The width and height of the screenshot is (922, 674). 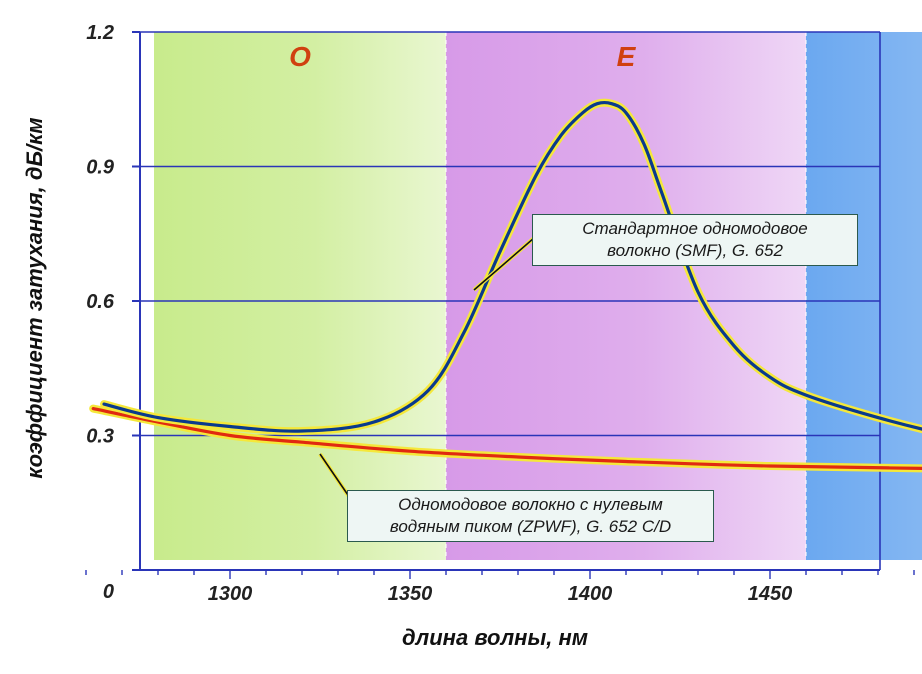 What do you see at coordinates (504, 264) in the screenshot?
I see `smf-leader-line` at bounding box center [504, 264].